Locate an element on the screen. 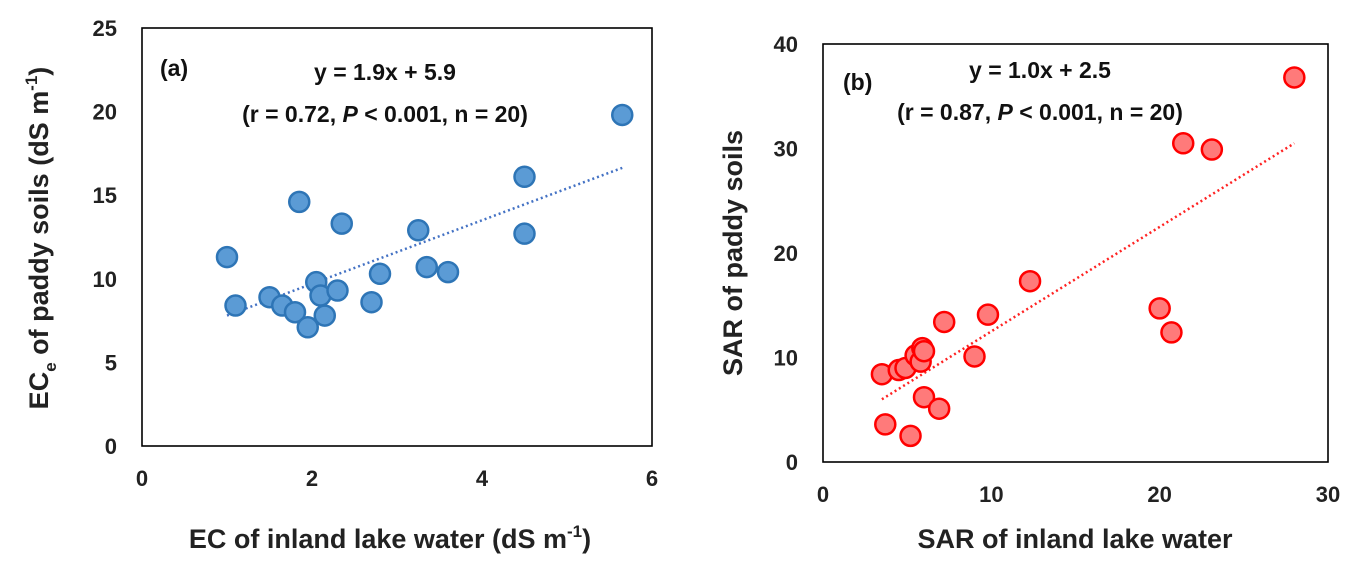 The width and height of the screenshot is (1355, 570). panel-b-x-axis-title: SAR of inland lake water is located at coordinates (1075, 539).